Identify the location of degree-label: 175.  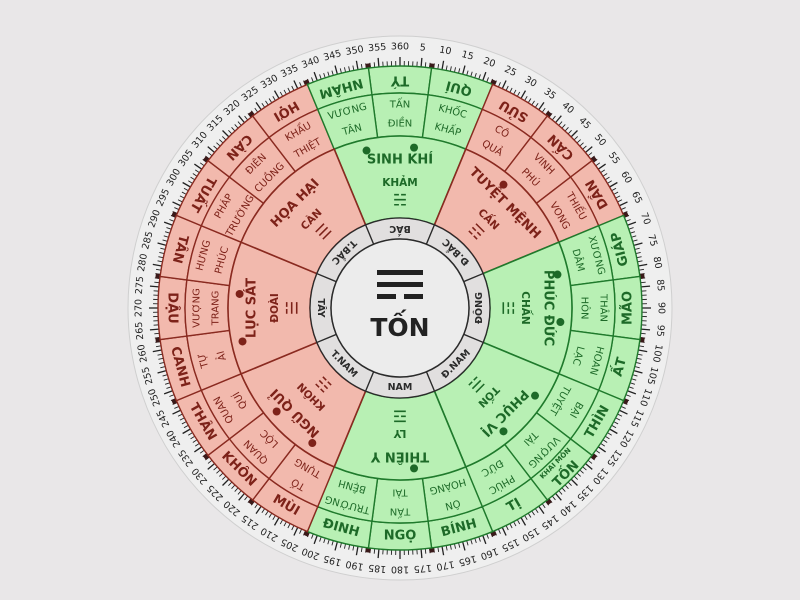
(422, 568).